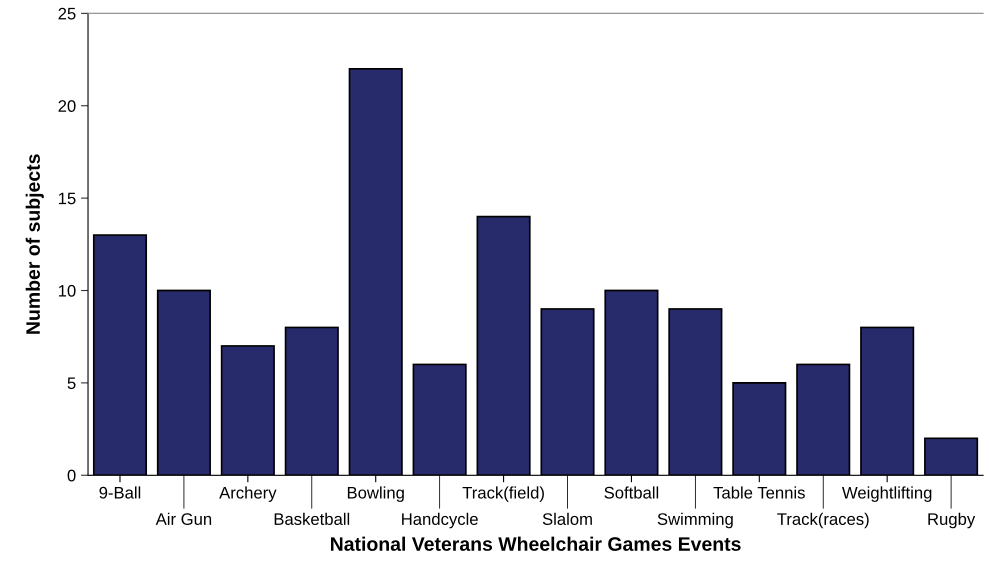  What do you see at coordinates (759, 492) in the screenshot?
I see `x-tick-label: Table Tennis` at bounding box center [759, 492].